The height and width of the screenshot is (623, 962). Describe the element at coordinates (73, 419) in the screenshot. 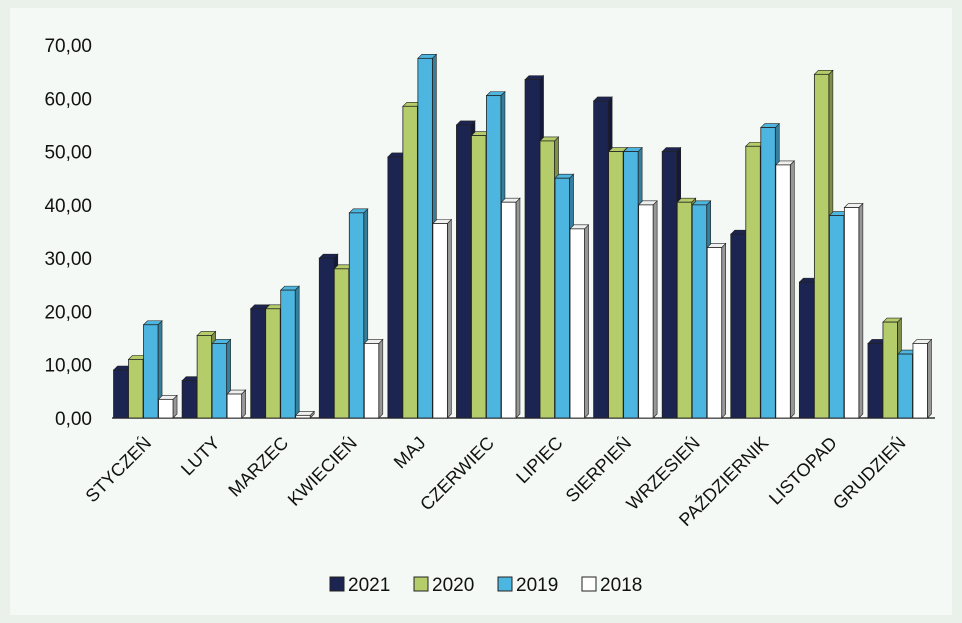

I see `y-tick-label: 0,00` at that location.